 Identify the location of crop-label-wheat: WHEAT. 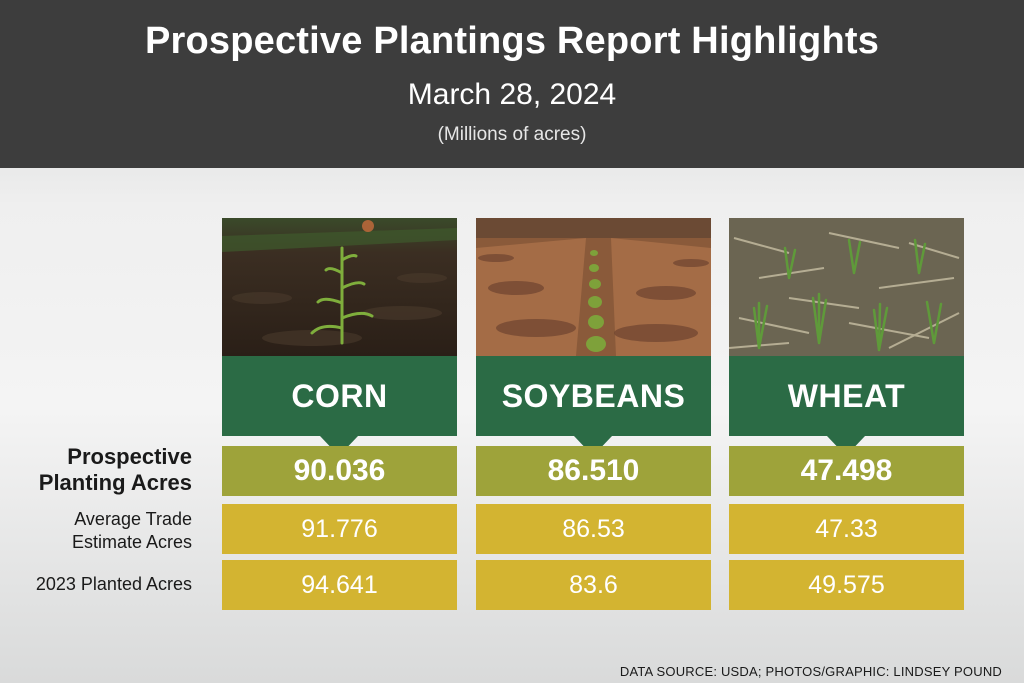
(846, 396).